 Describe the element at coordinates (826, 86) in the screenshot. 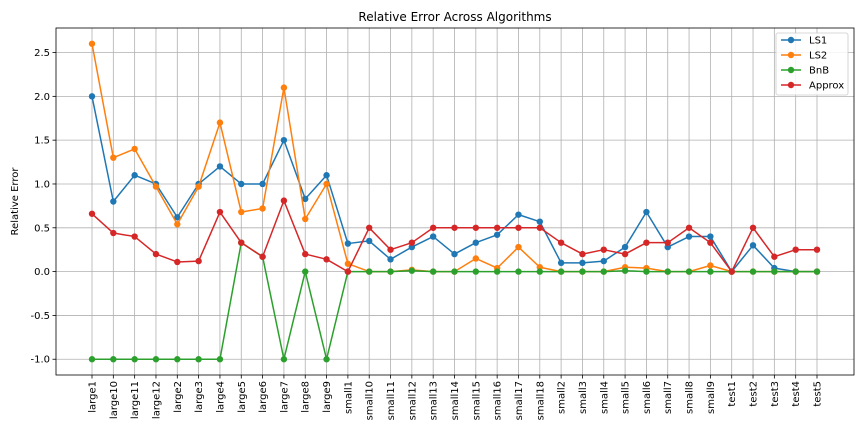

I see `legend-label: Approx` at that location.